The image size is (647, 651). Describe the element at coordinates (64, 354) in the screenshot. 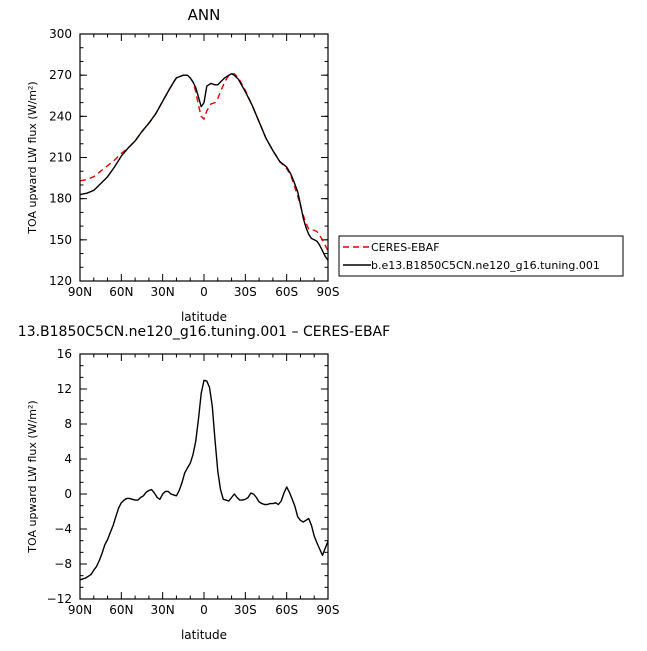

I see `y-tick-label: 16` at that location.